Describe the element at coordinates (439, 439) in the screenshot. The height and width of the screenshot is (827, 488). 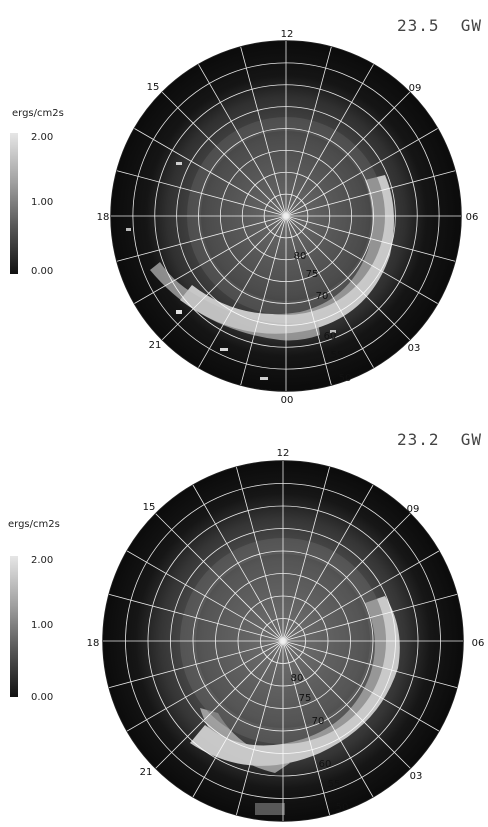
I see `hemispheric-power: 23.2 GW` at that location.